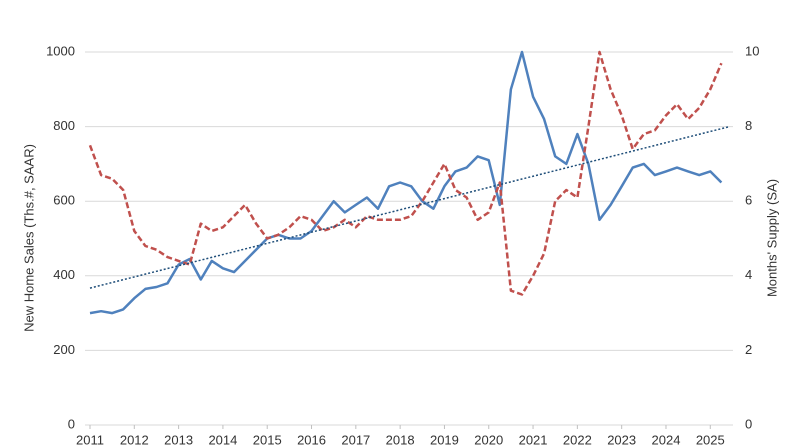 The width and height of the screenshot is (800, 445). I want to click on y-tick-label: 600, so click(64, 200).